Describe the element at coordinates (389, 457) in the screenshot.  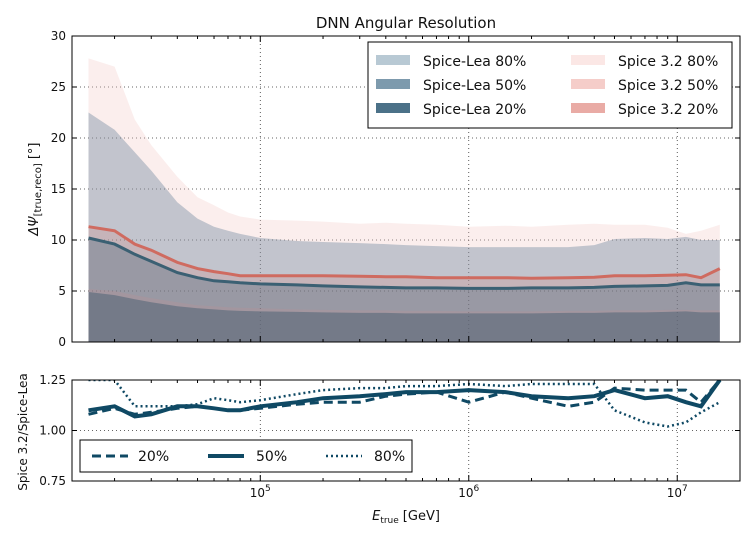
I see `legend-label-80: 80%` at that location.